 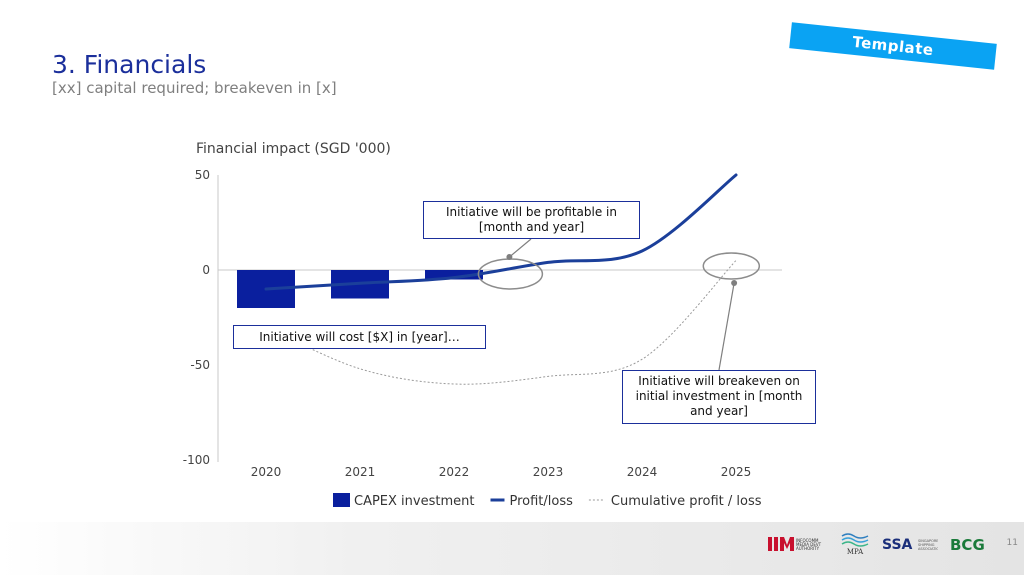 I want to click on chart-title: Financial impact (SGD '000), so click(x=293, y=149).